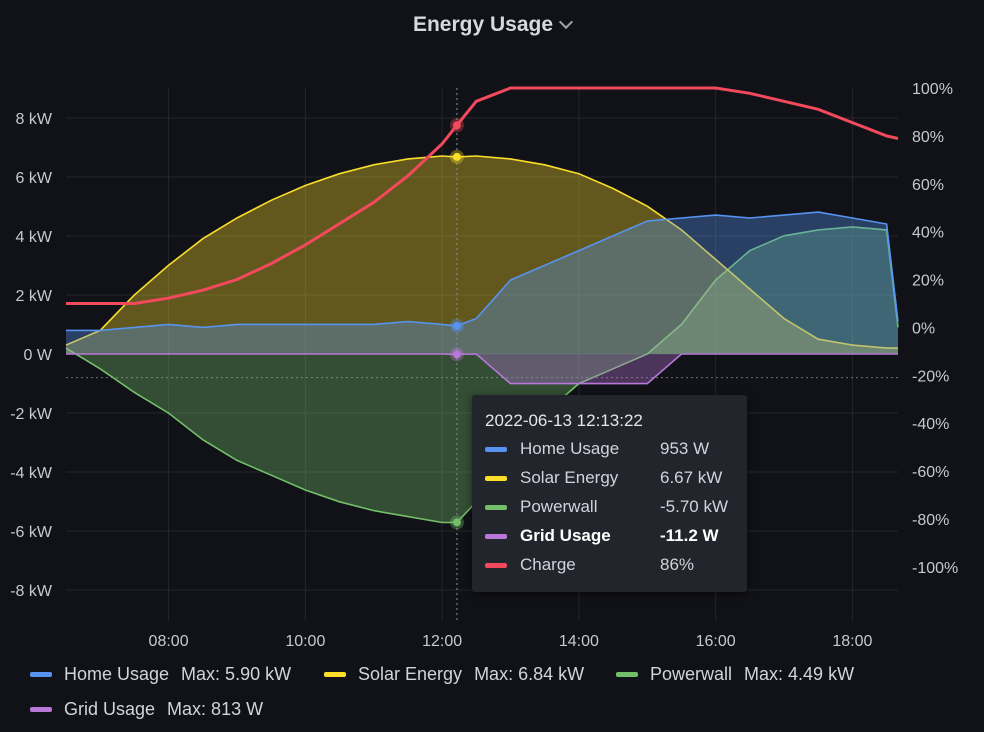  Describe the element at coordinates (34, 237) in the screenshot. I see `y-tick-label: 4 kW` at that location.